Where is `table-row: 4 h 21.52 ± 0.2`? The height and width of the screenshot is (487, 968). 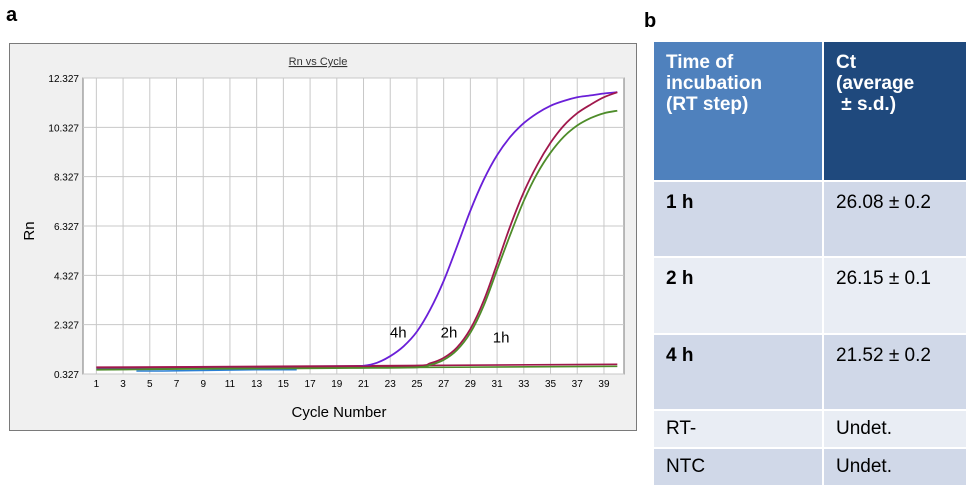 table-row: 4 h 21.52 ± 0.2 is located at coordinates (810, 371).